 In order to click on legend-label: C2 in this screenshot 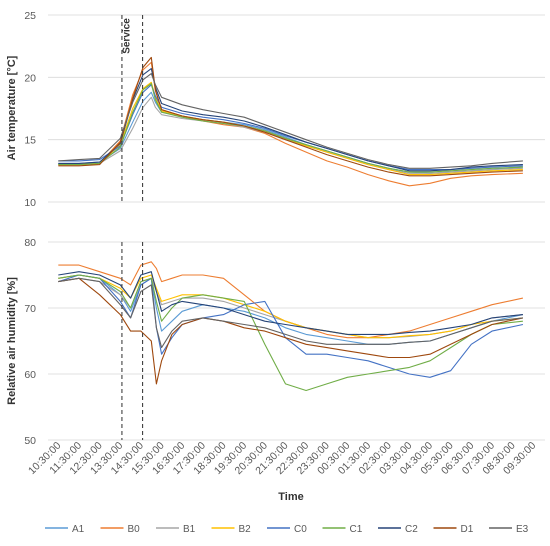, I will do `click(411, 529)`.